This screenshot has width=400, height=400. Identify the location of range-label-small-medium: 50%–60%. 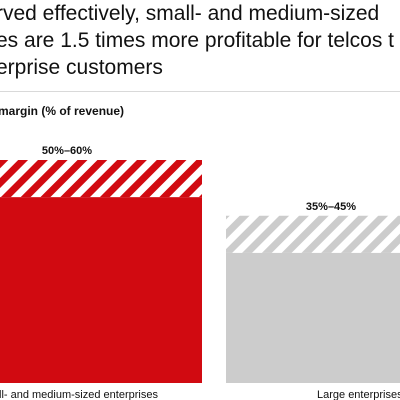
(67, 151).